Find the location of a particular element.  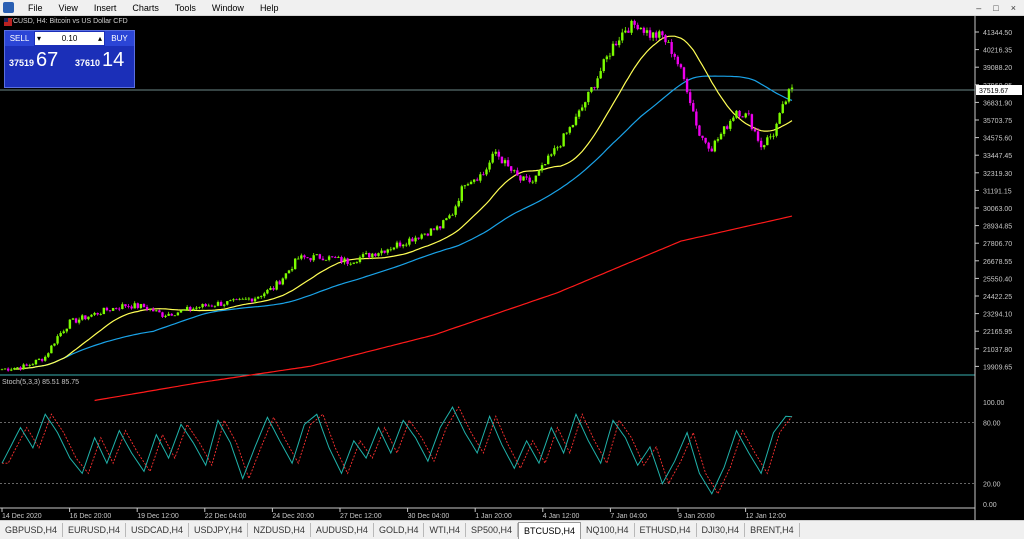

ask-quote: 37610 14 is located at coordinates (99, 60).